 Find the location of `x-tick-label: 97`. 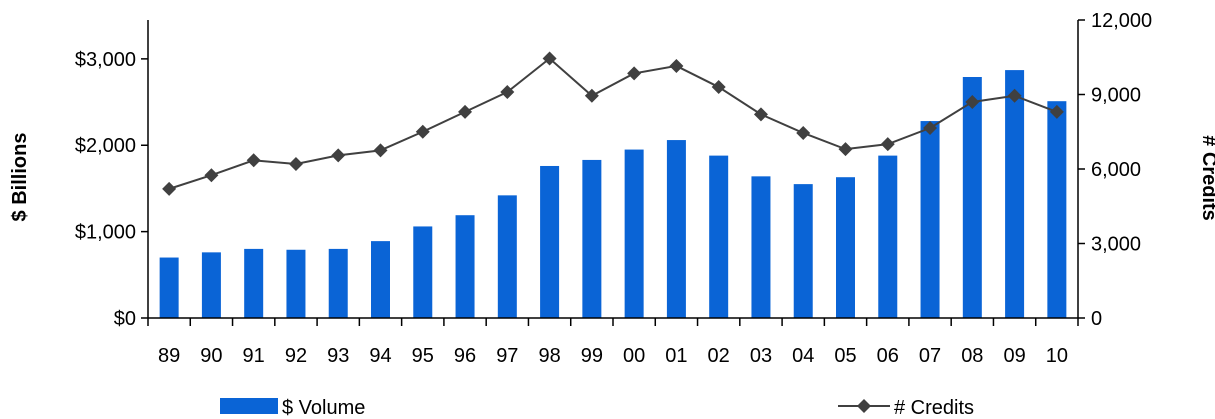

x-tick-label: 97 is located at coordinates (507, 356).